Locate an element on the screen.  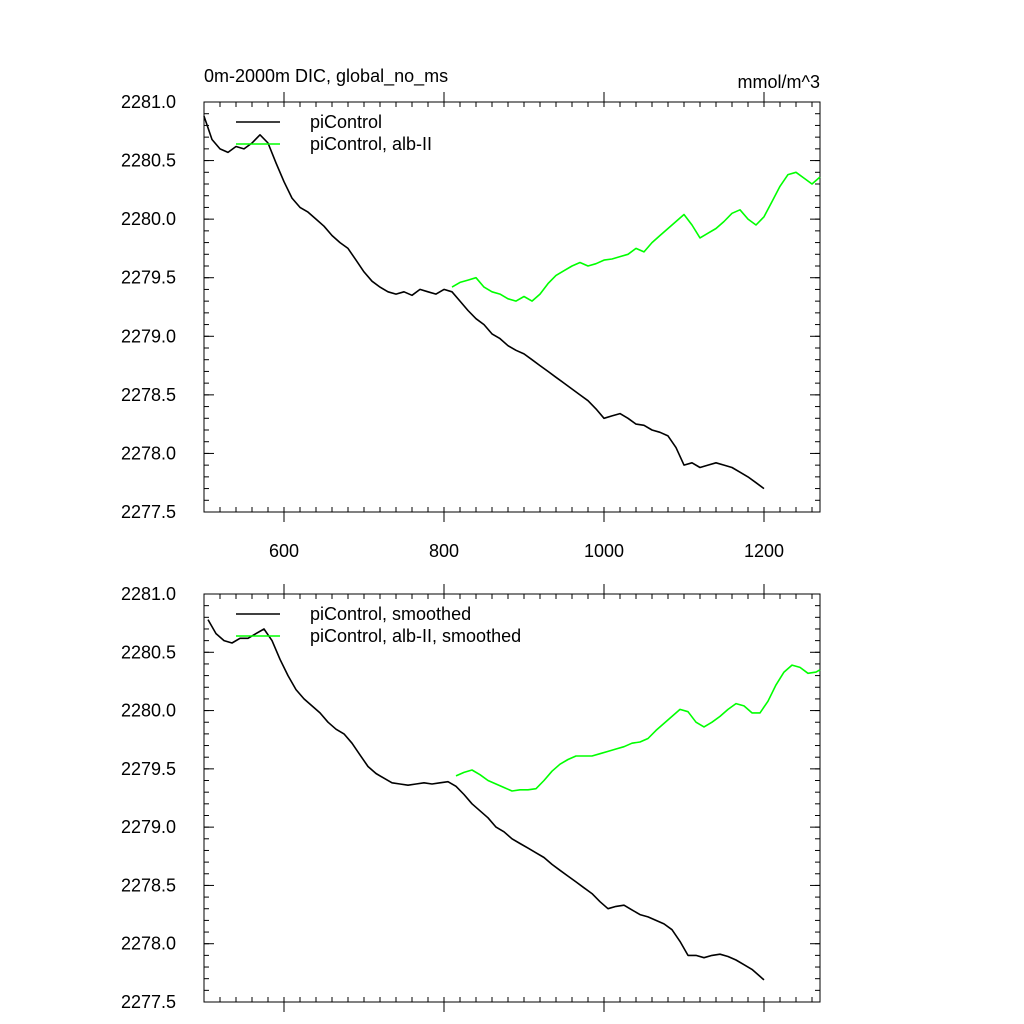
legend-label: piControl, alb-II, smoothed is located at coordinates (415, 636).